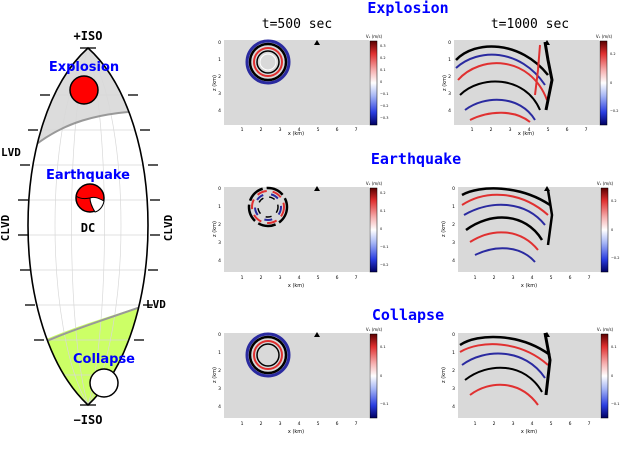  What do you see at coordinates (383, 211) in the screenshot?
I see `cbar-tick: 0.1` at bounding box center [383, 211].